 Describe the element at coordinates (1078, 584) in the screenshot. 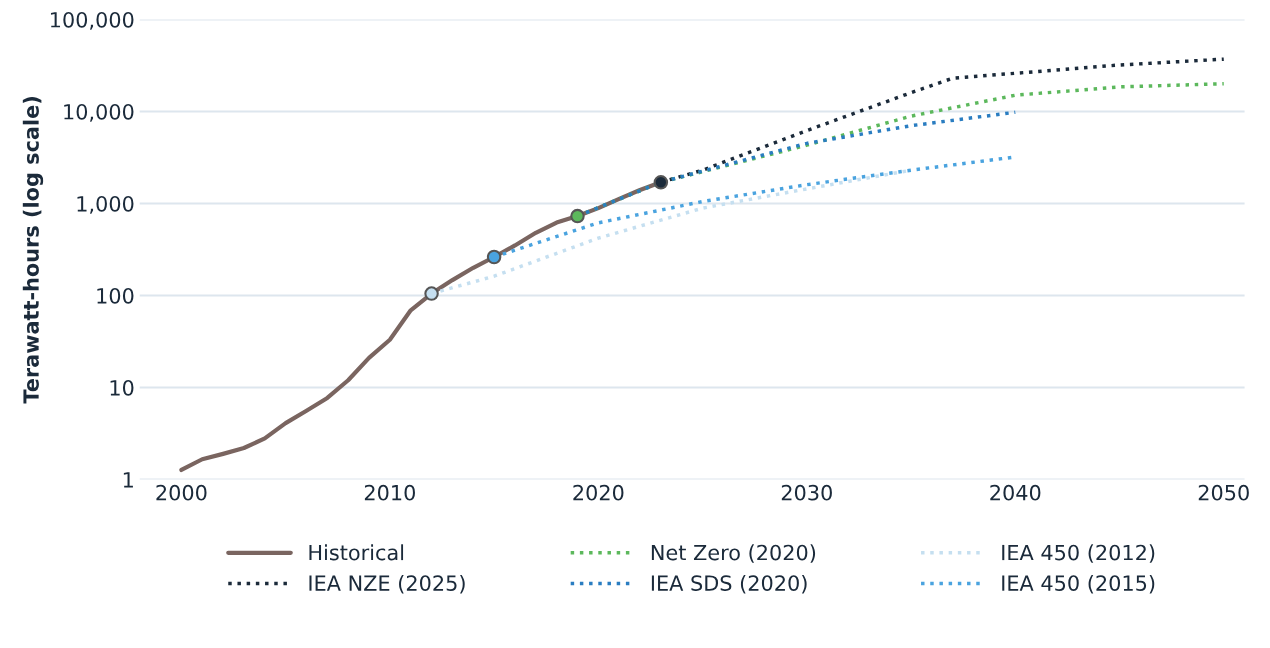

I see `legend-label: IEA 450 (2015)` at that location.